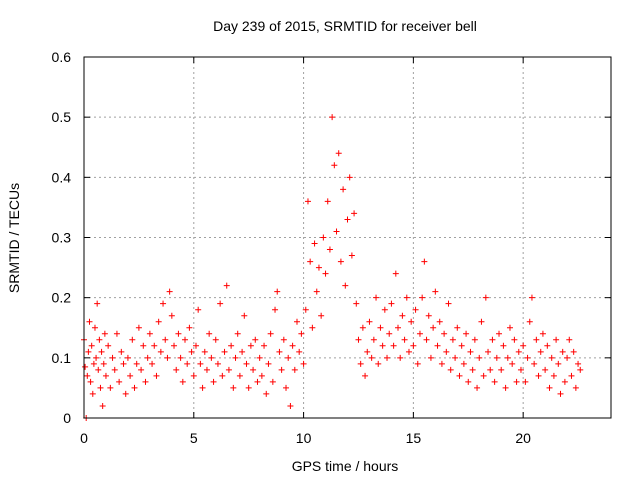 This screenshot has width=640, height=480. Describe the element at coordinates (62, 358) in the screenshot. I see `y-tick-label: 0.1` at that location.